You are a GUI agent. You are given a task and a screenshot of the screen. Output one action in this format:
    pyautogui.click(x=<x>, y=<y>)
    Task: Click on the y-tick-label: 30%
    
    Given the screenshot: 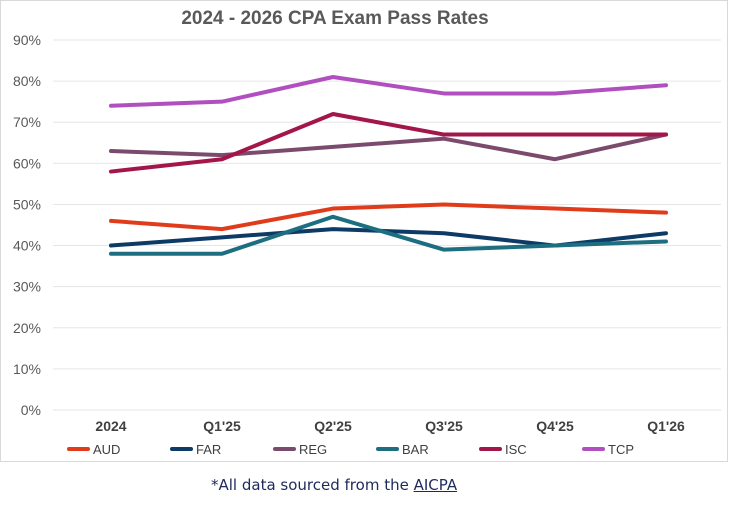 What is the action you would take?
    pyautogui.click(x=27, y=287)
    